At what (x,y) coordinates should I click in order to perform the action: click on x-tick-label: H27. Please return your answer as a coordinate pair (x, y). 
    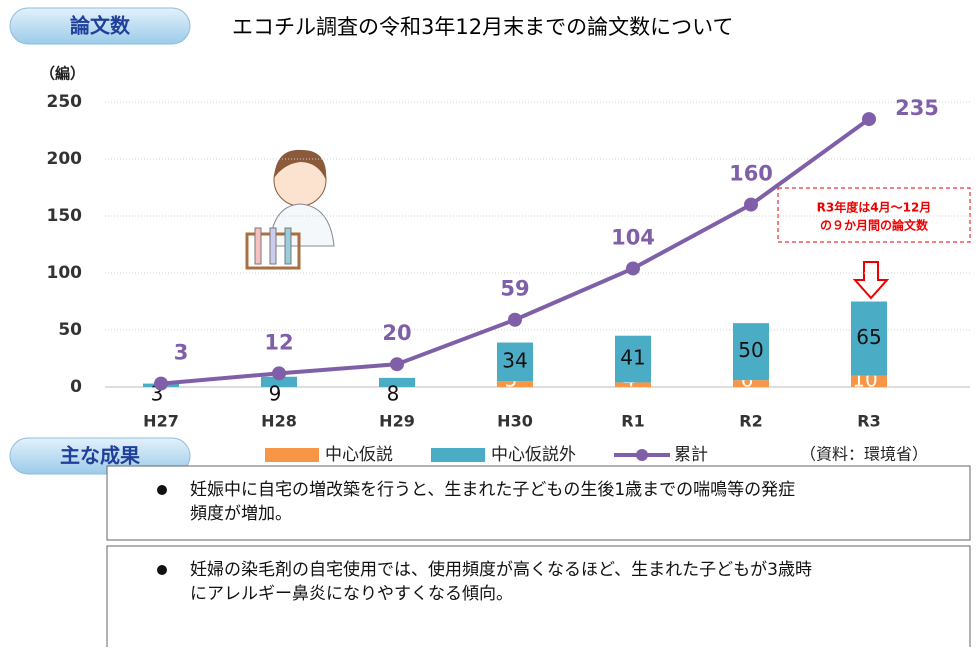
    Looking at the image, I should click on (161, 421).